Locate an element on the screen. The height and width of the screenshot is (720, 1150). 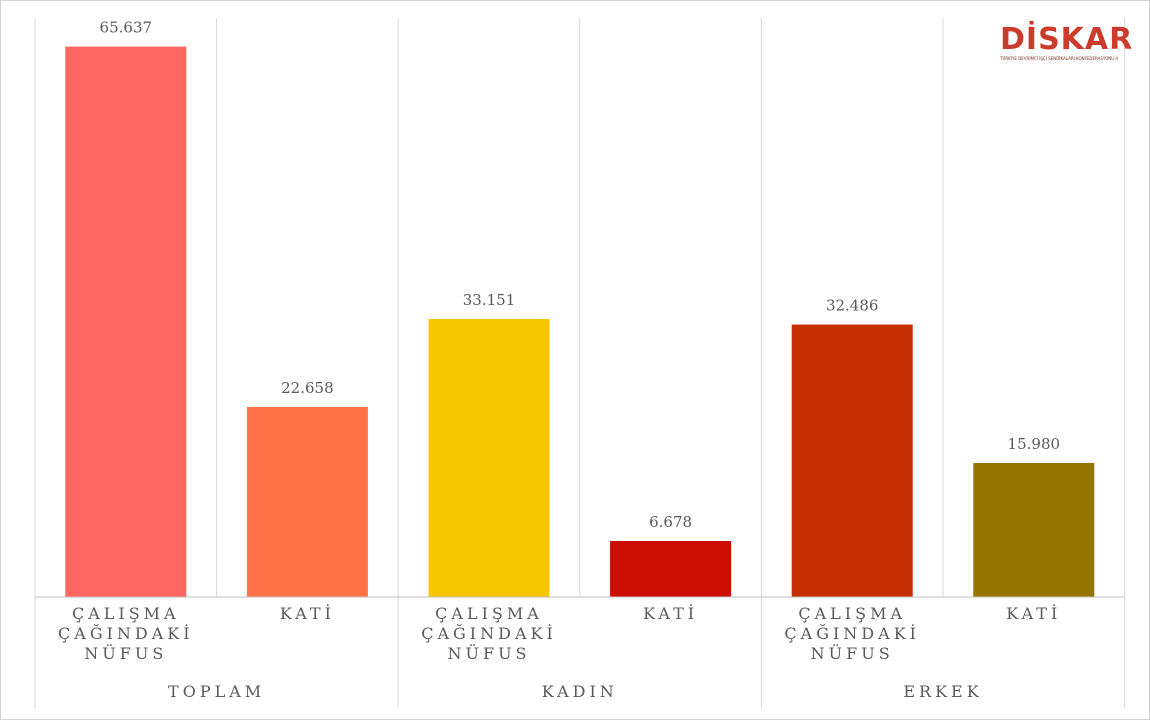
data-label: 32.486 is located at coordinates (852, 306).